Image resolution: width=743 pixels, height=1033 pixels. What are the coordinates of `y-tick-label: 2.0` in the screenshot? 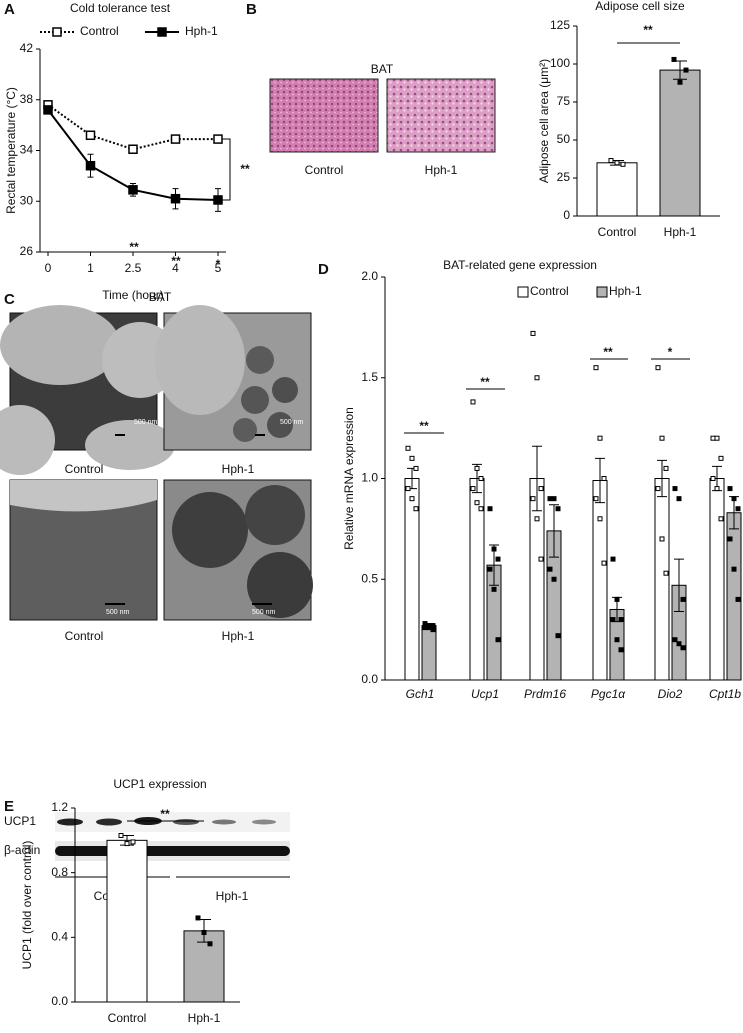 It's located at (369, 276).